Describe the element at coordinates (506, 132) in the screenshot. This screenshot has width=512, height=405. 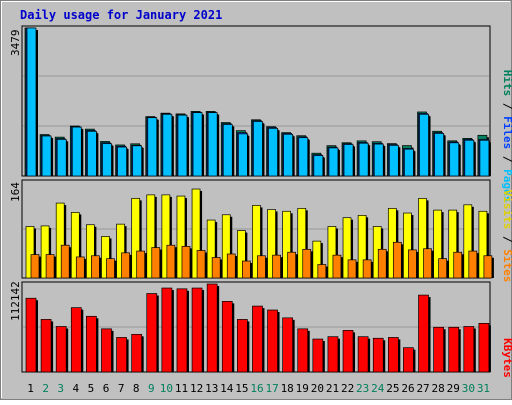
I see `legend-files: Files` at that location.